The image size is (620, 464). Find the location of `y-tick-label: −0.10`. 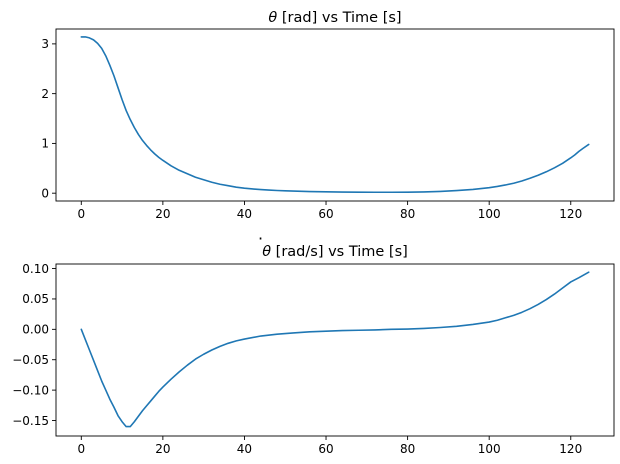

y-tick-label: −0.10 is located at coordinates (30, 390).